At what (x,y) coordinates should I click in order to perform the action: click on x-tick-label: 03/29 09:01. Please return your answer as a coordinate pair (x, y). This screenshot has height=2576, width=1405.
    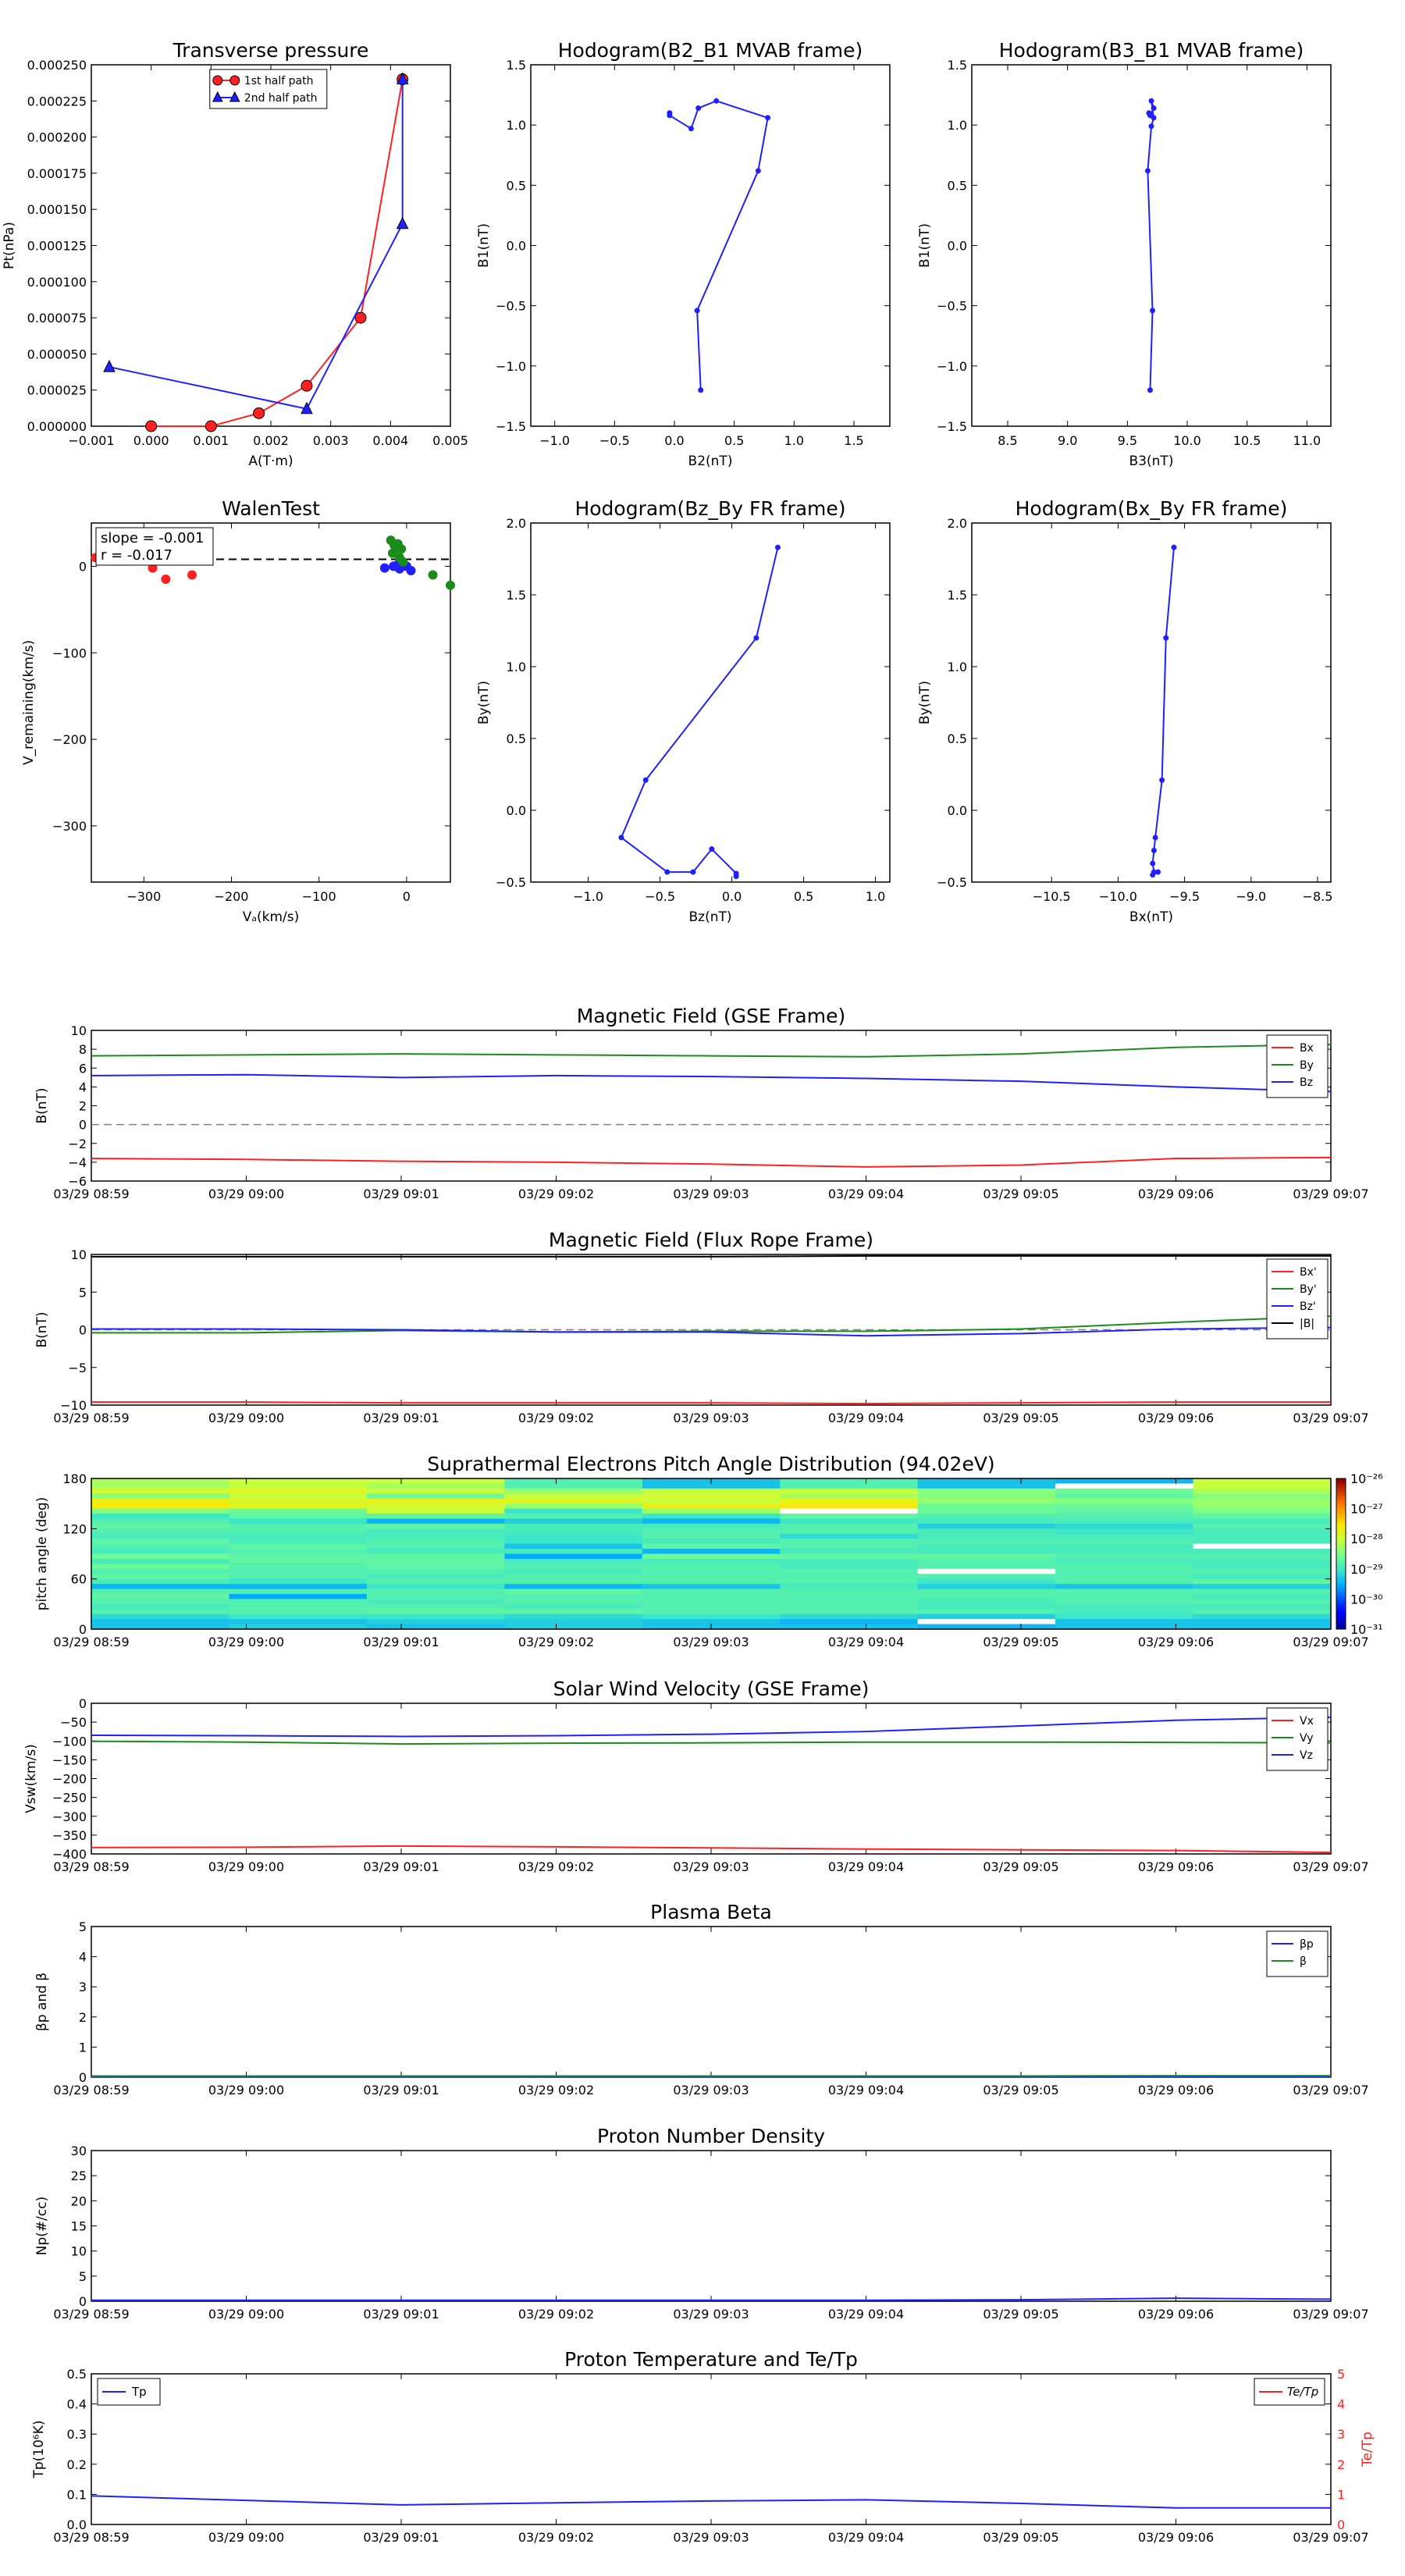
    Looking at the image, I should click on (401, 1866).